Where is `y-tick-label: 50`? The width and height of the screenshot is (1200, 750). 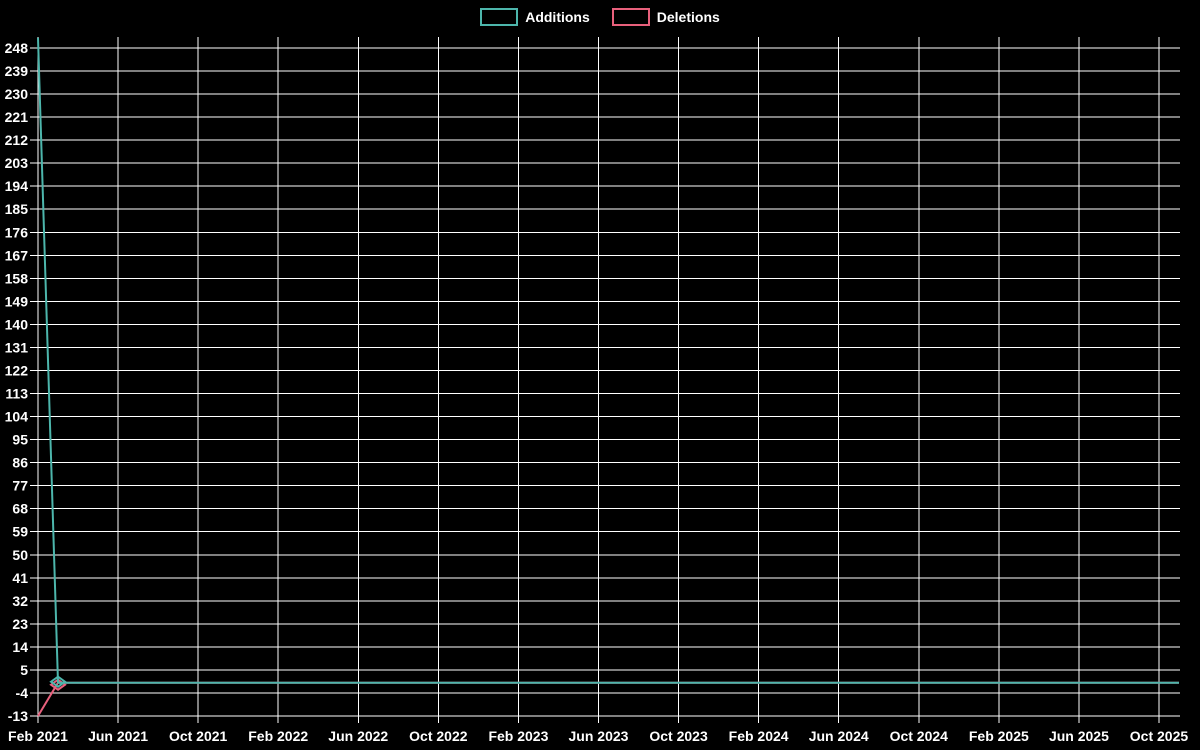
y-tick-label: 50 is located at coordinates (20, 555).